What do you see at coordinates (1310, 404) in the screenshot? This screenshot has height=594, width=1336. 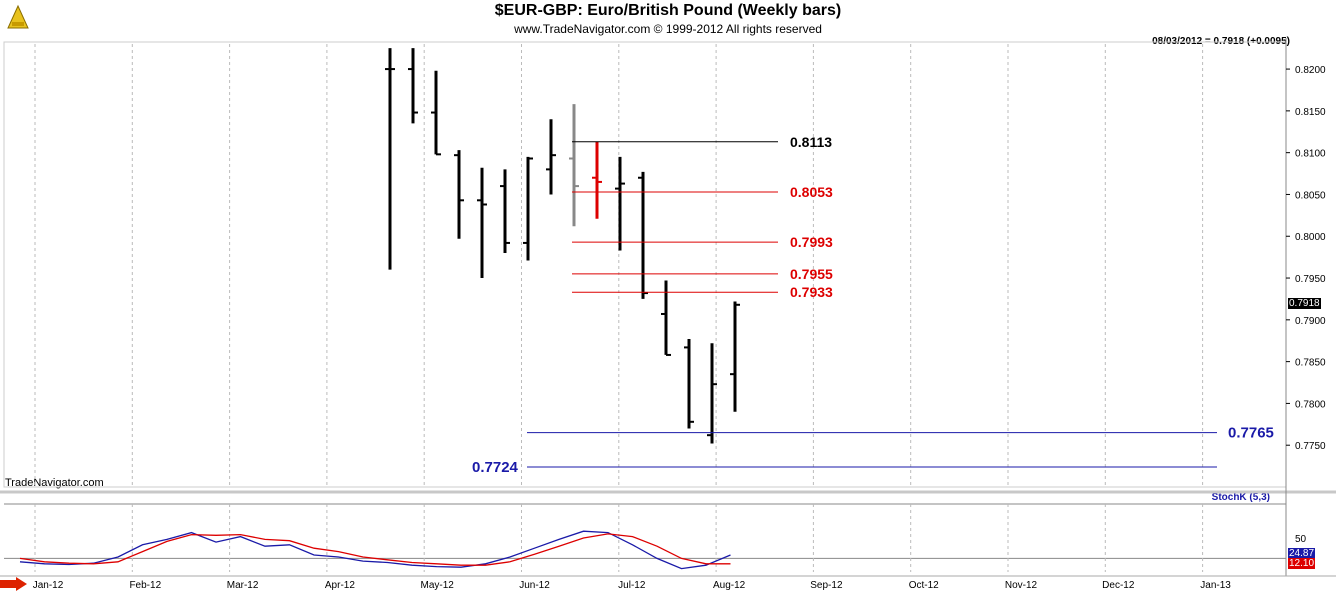 I see `price-tick-label: 0.7800` at bounding box center [1310, 404].